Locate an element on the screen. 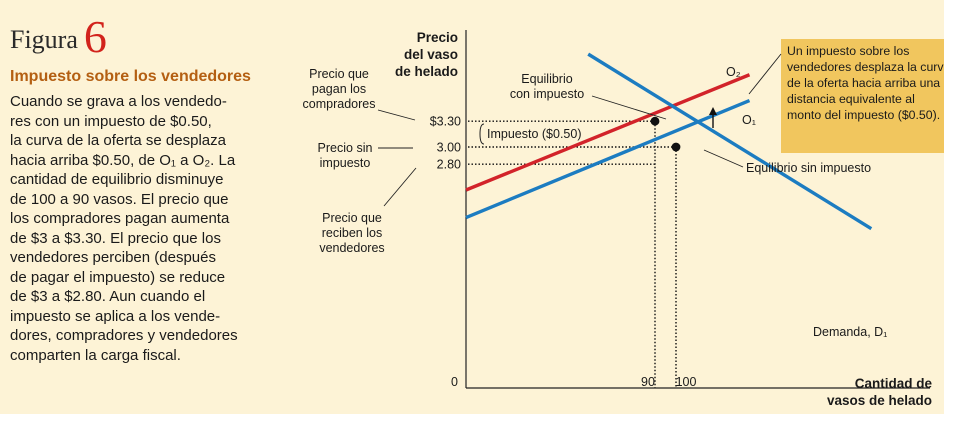 The height and width of the screenshot is (430, 966). y-tick-3-00: 3.00 is located at coordinates (449, 148).